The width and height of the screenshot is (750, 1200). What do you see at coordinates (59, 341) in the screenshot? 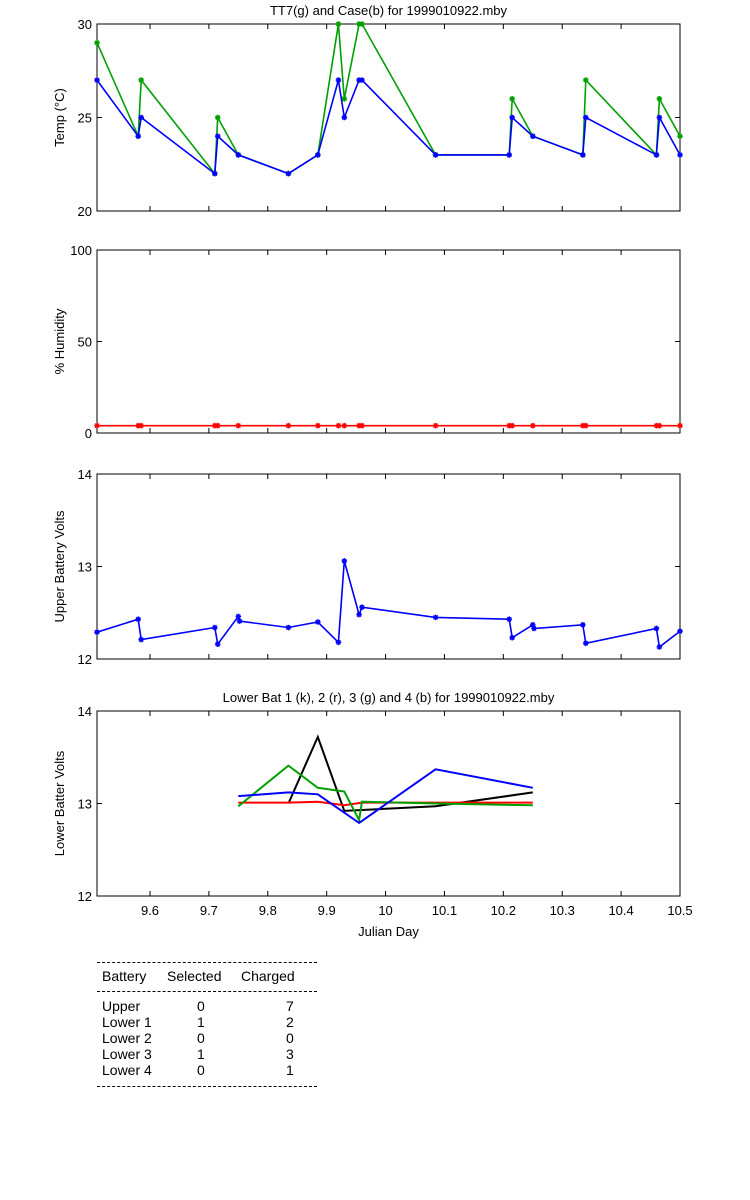
I see `y-axis-label: % Humidity` at bounding box center [59, 341].